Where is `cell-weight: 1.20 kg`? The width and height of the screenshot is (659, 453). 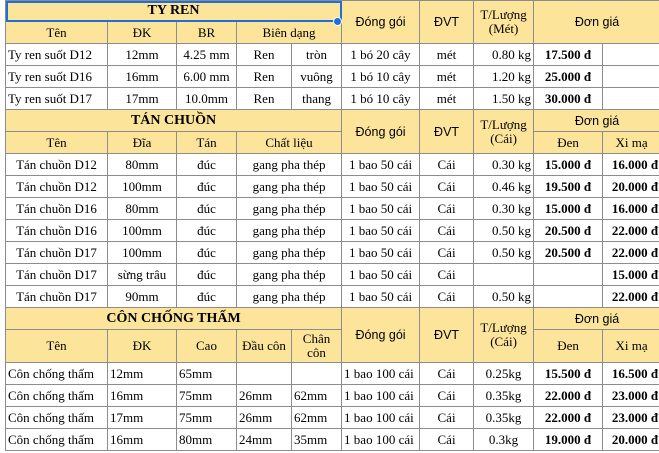 cell-weight: 1.20 kg is located at coordinates (504, 76).